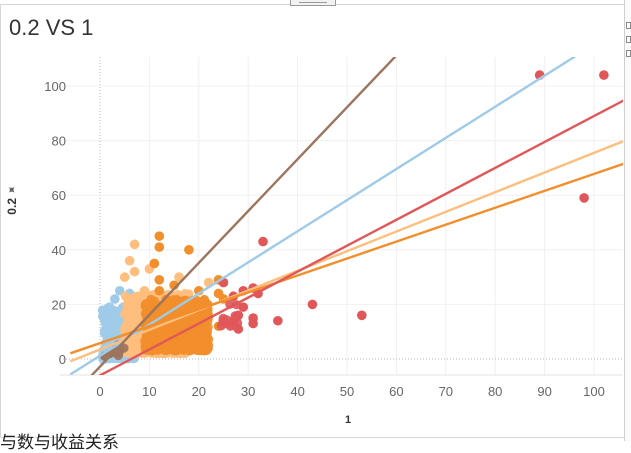  Describe the element at coordinates (627, 220) in the screenshot. I see `right-toolbar` at that location.